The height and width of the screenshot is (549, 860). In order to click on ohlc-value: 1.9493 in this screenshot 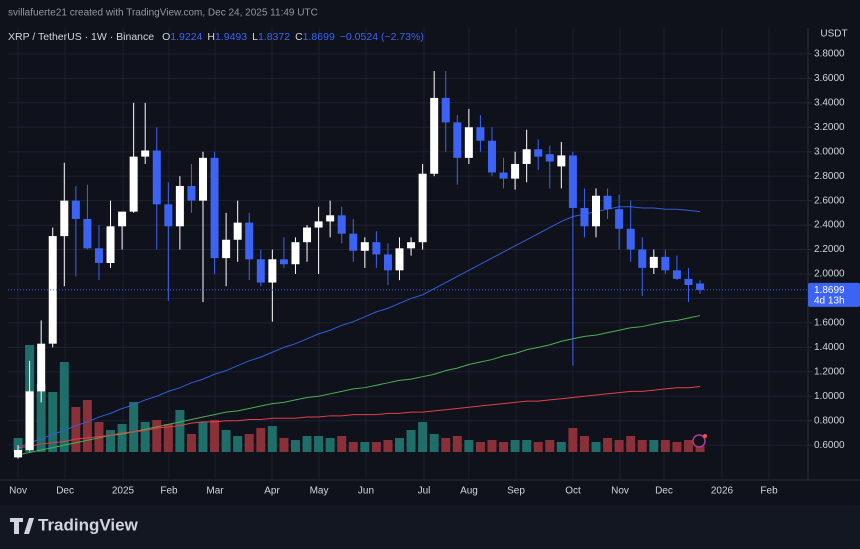, I will do `click(231, 37)`.